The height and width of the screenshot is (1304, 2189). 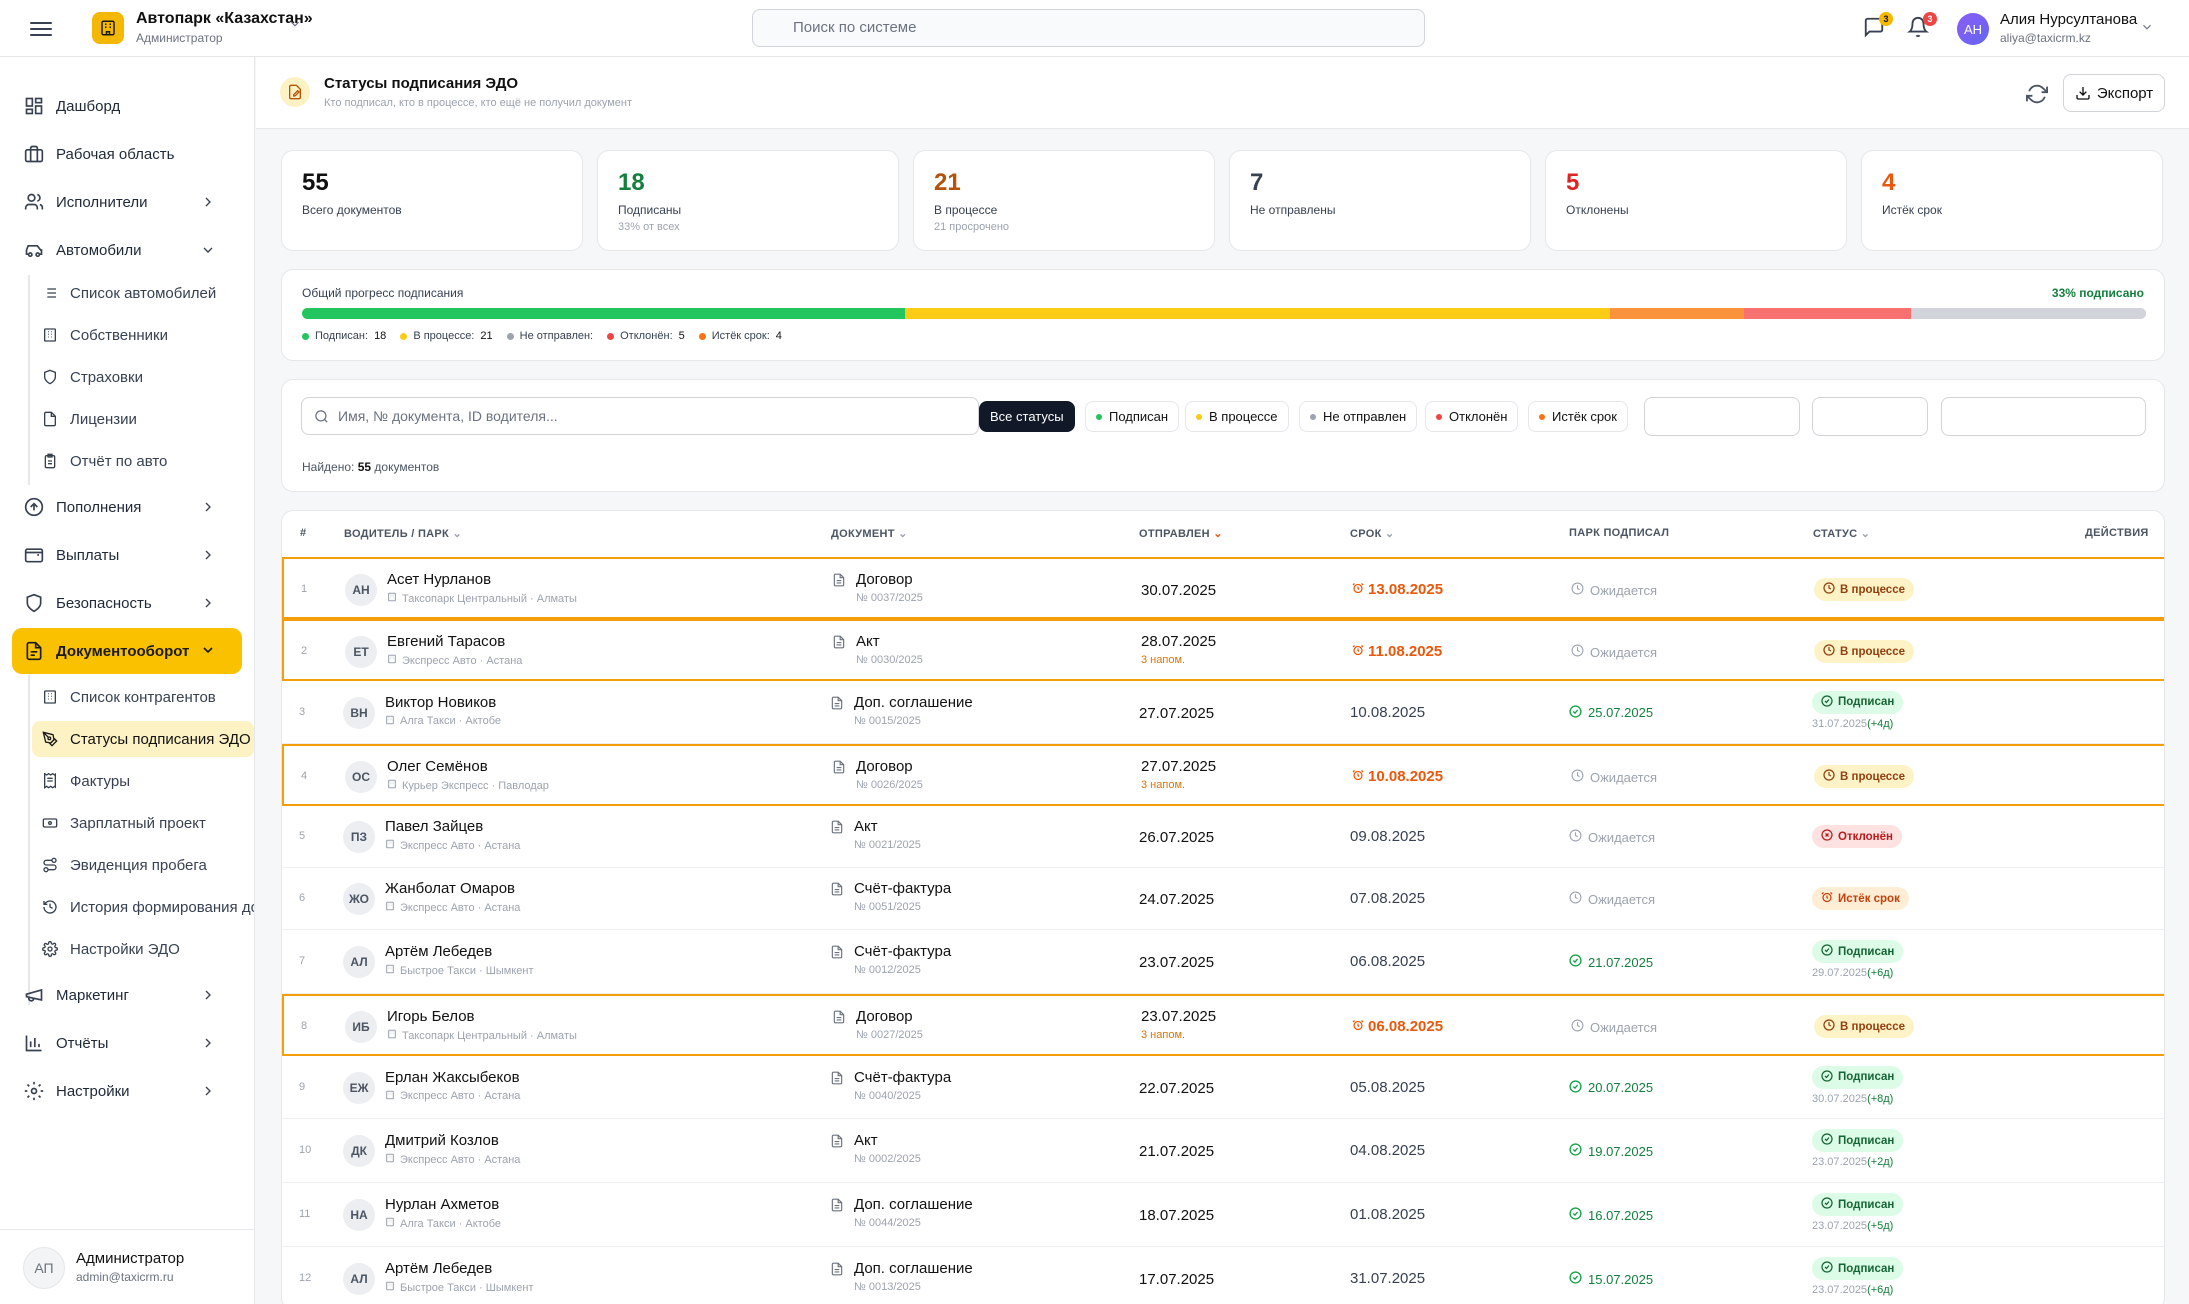 What do you see at coordinates (1237, 416) in the screenshot?
I see `chip-in-progress: В процессе` at bounding box center [1237, 416].